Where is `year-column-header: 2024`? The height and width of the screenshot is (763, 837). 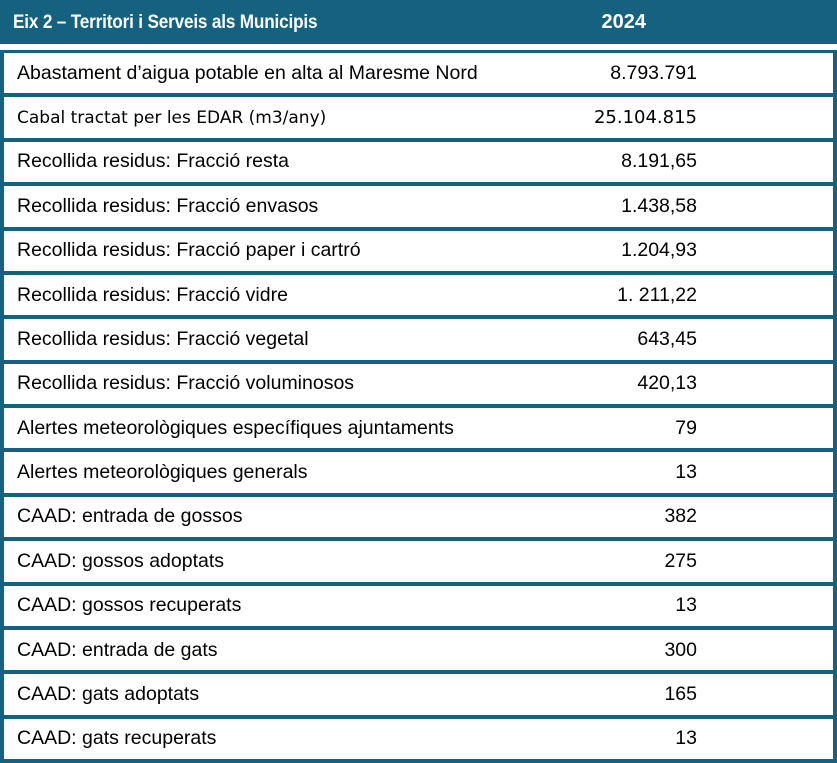 year-column-header: 2024 is located at coordinates (624, 21).